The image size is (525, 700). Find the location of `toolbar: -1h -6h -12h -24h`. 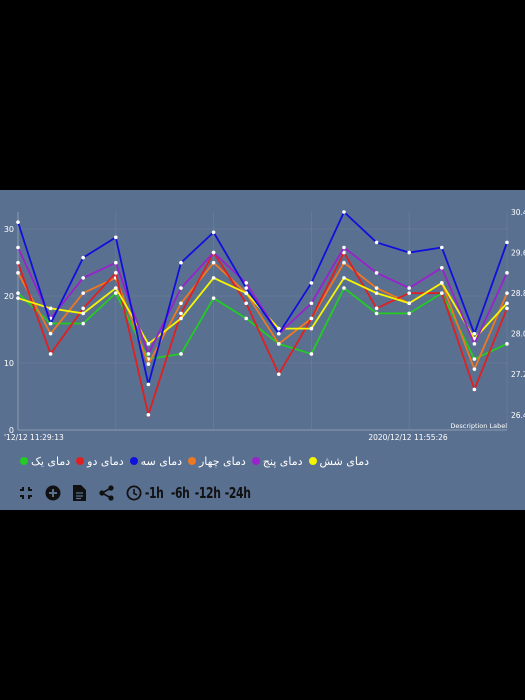

toolbar: -1h -6h -12h -24h is located at coordinates (135, 493).